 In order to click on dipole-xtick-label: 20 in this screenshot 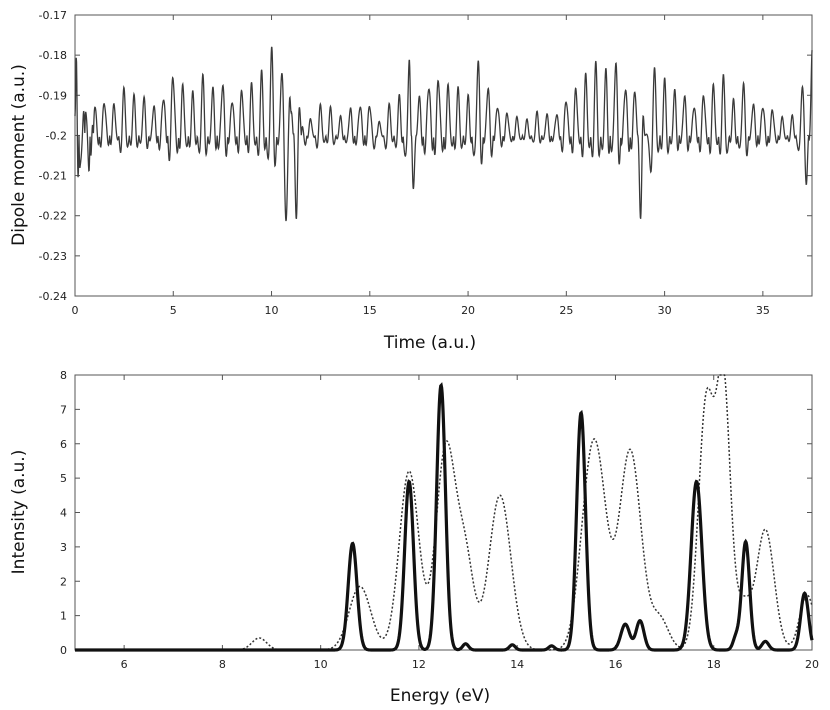, I will do `click(468, 310)`.